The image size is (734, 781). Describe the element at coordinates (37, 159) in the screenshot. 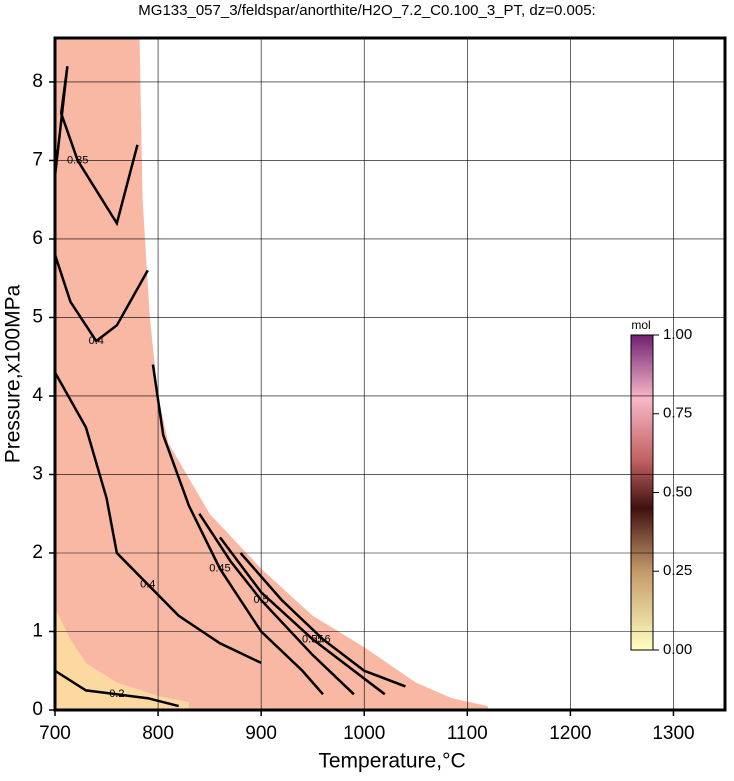

I see `y-tick-label: 7` at that location.